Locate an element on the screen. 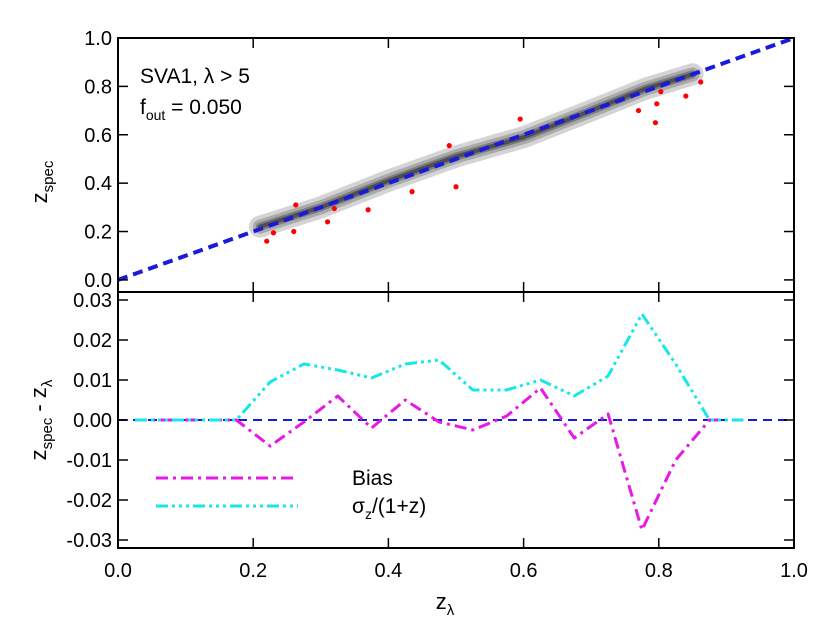 This screenshot has width=830, height=623. legend-sigma-label: σz/(1+z) is located at coordinates (389, 508).